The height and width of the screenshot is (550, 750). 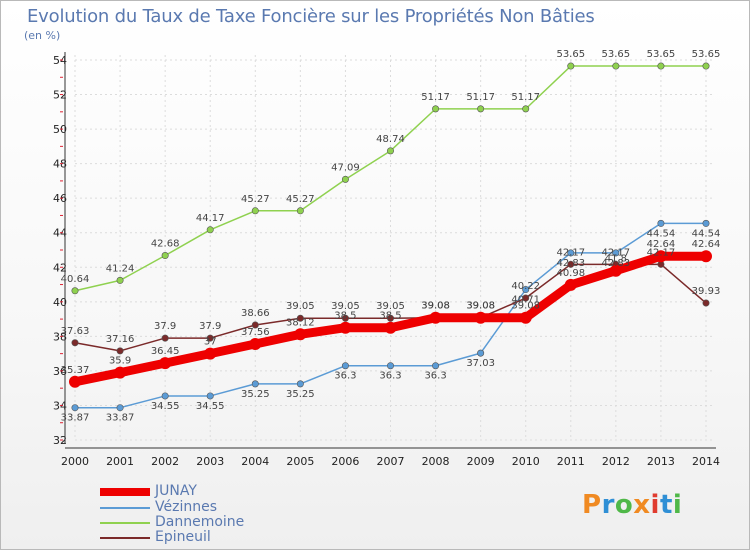 What do you see at coordinates (125, 508) in the screenshot?
I see `legend-swatch-vezinnes` at bounding box center [125, 508].